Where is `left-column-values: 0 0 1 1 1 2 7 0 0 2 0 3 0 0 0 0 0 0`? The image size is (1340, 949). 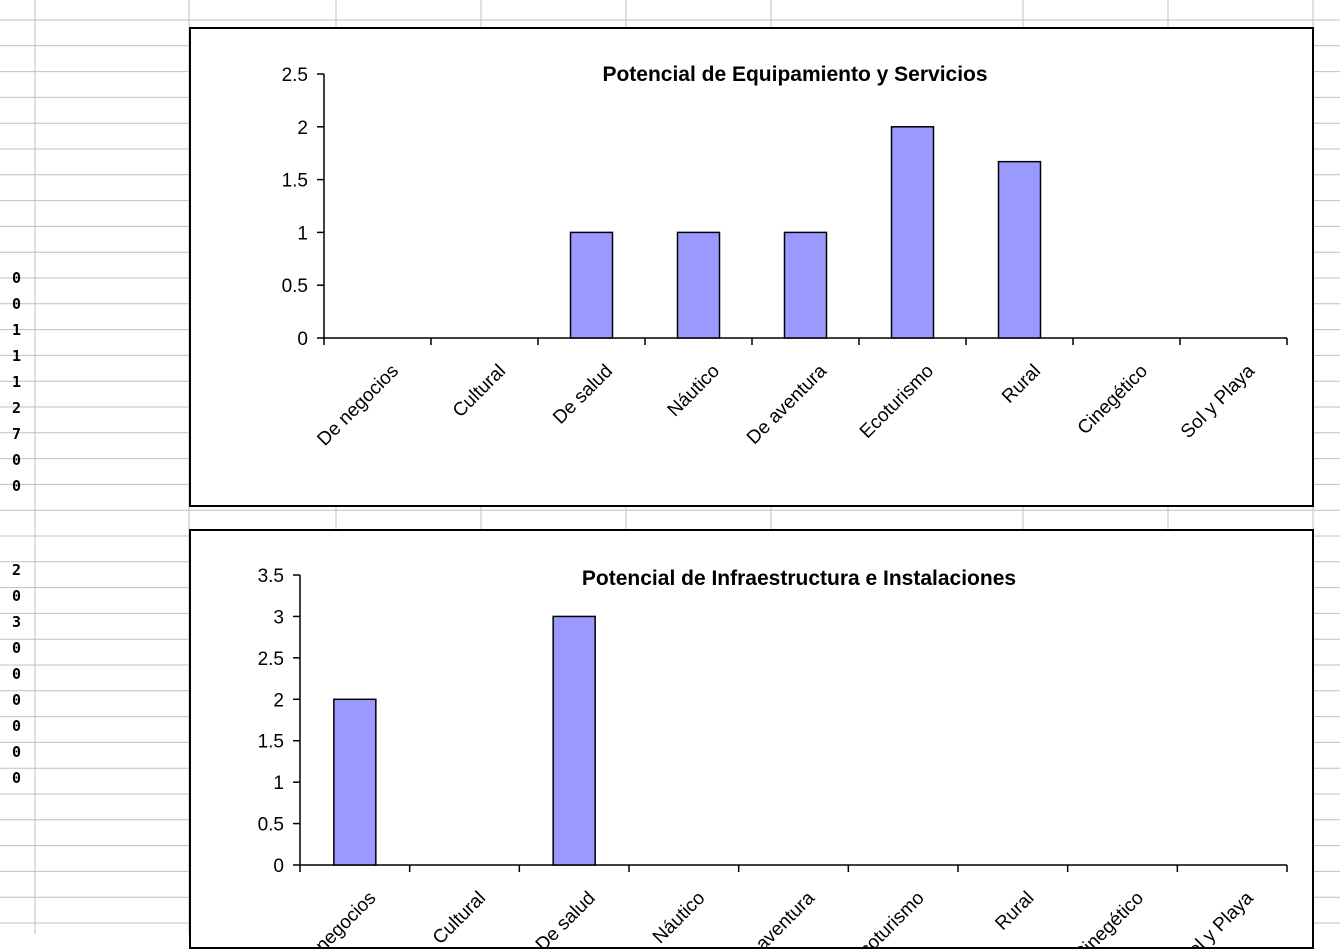
left-column-values: 0 0 1 1 1 2 7 0 0 2 0 3 0 0 0 0 0 0 is located at coordinates (20, 467).